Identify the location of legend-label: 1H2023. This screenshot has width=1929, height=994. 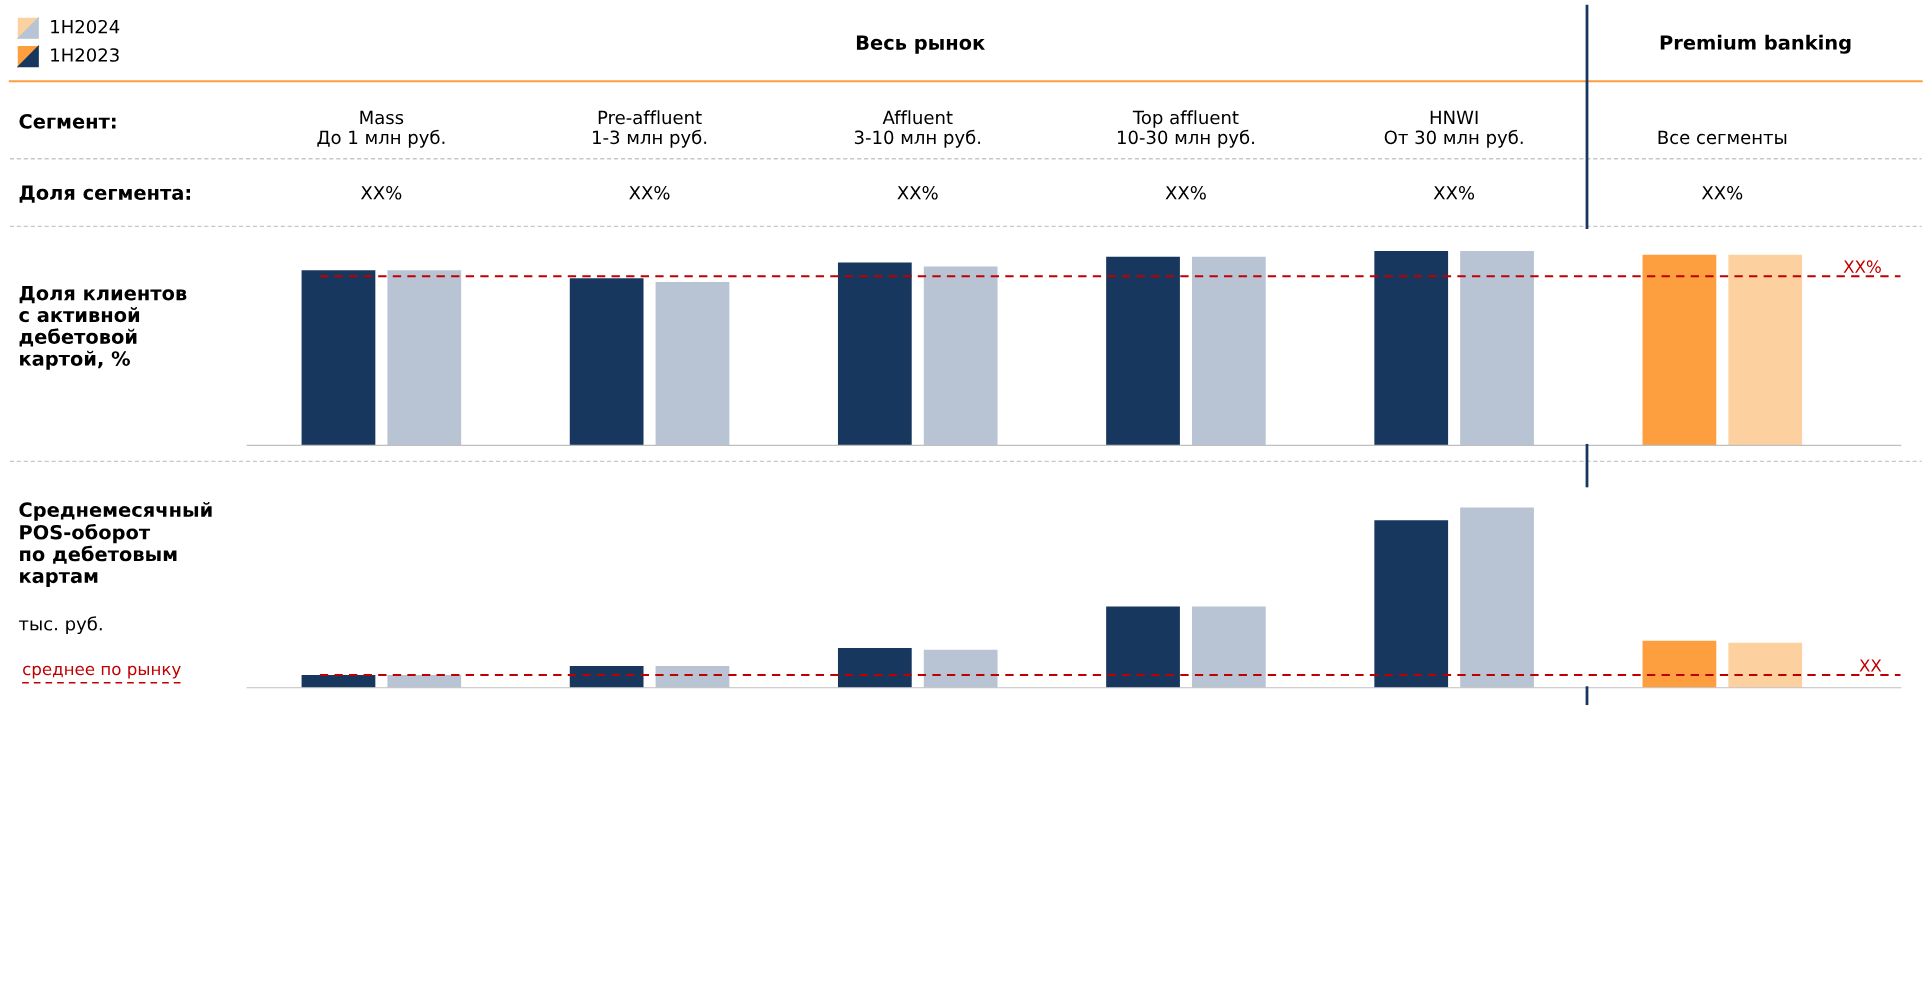
(85, 55).